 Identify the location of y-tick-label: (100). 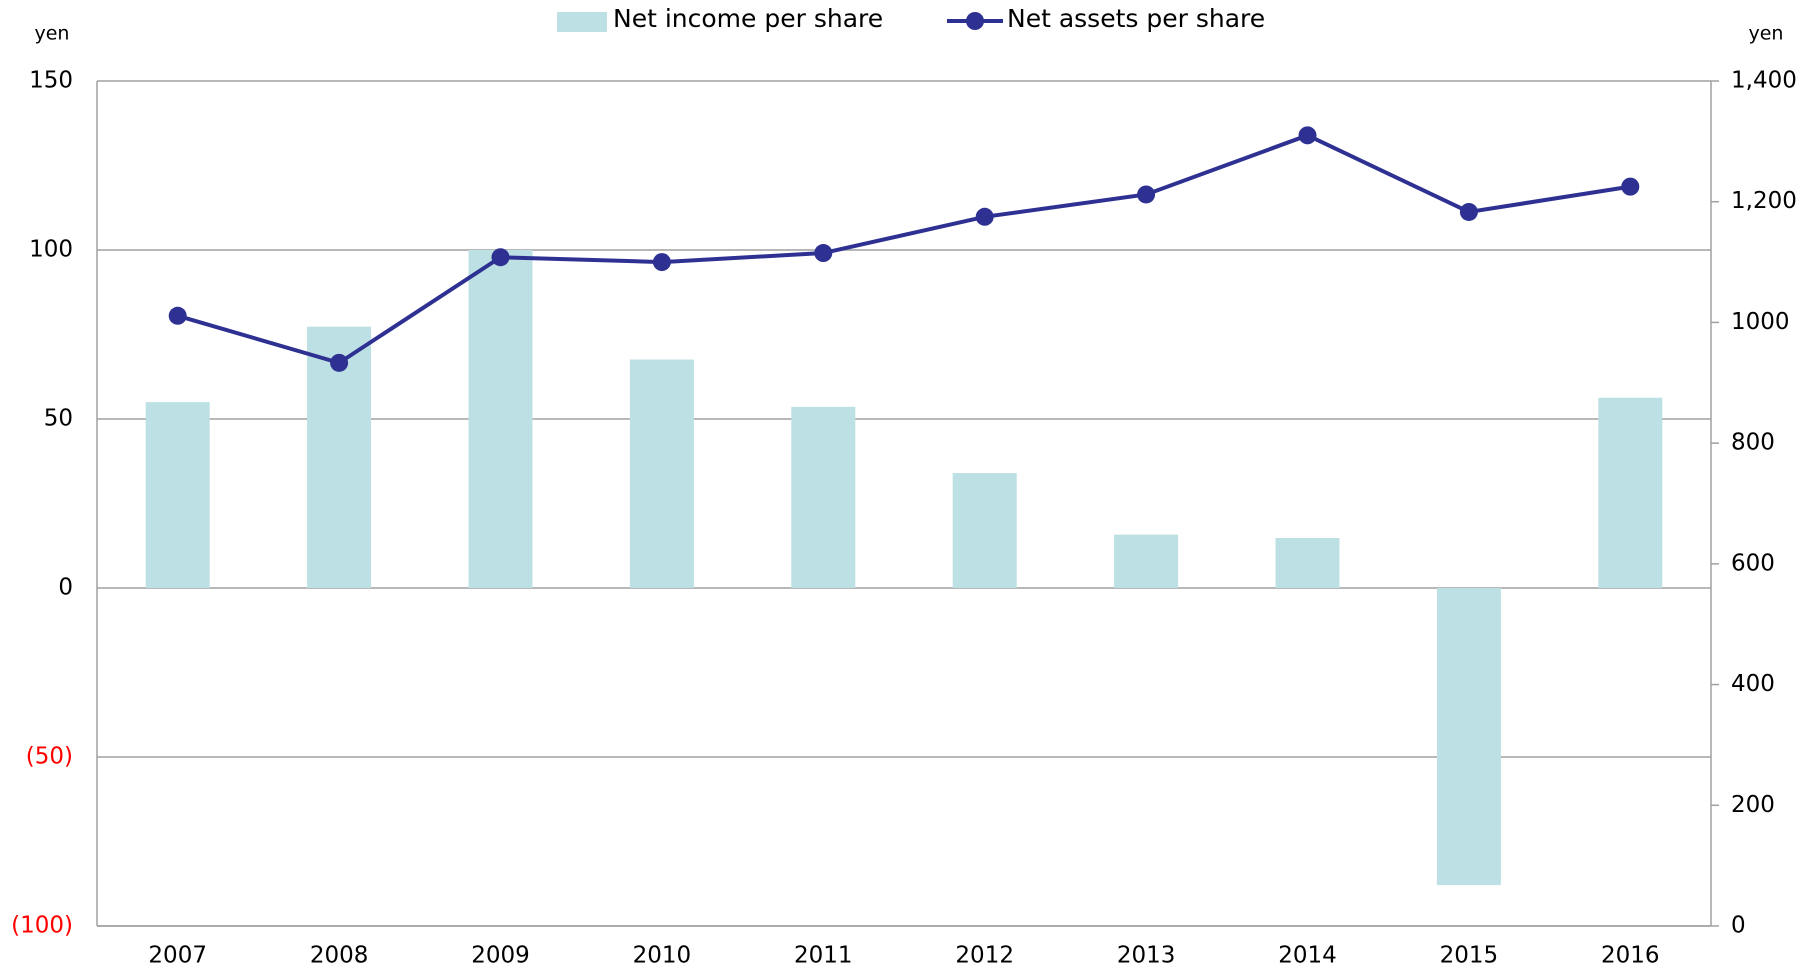
(42, 926).